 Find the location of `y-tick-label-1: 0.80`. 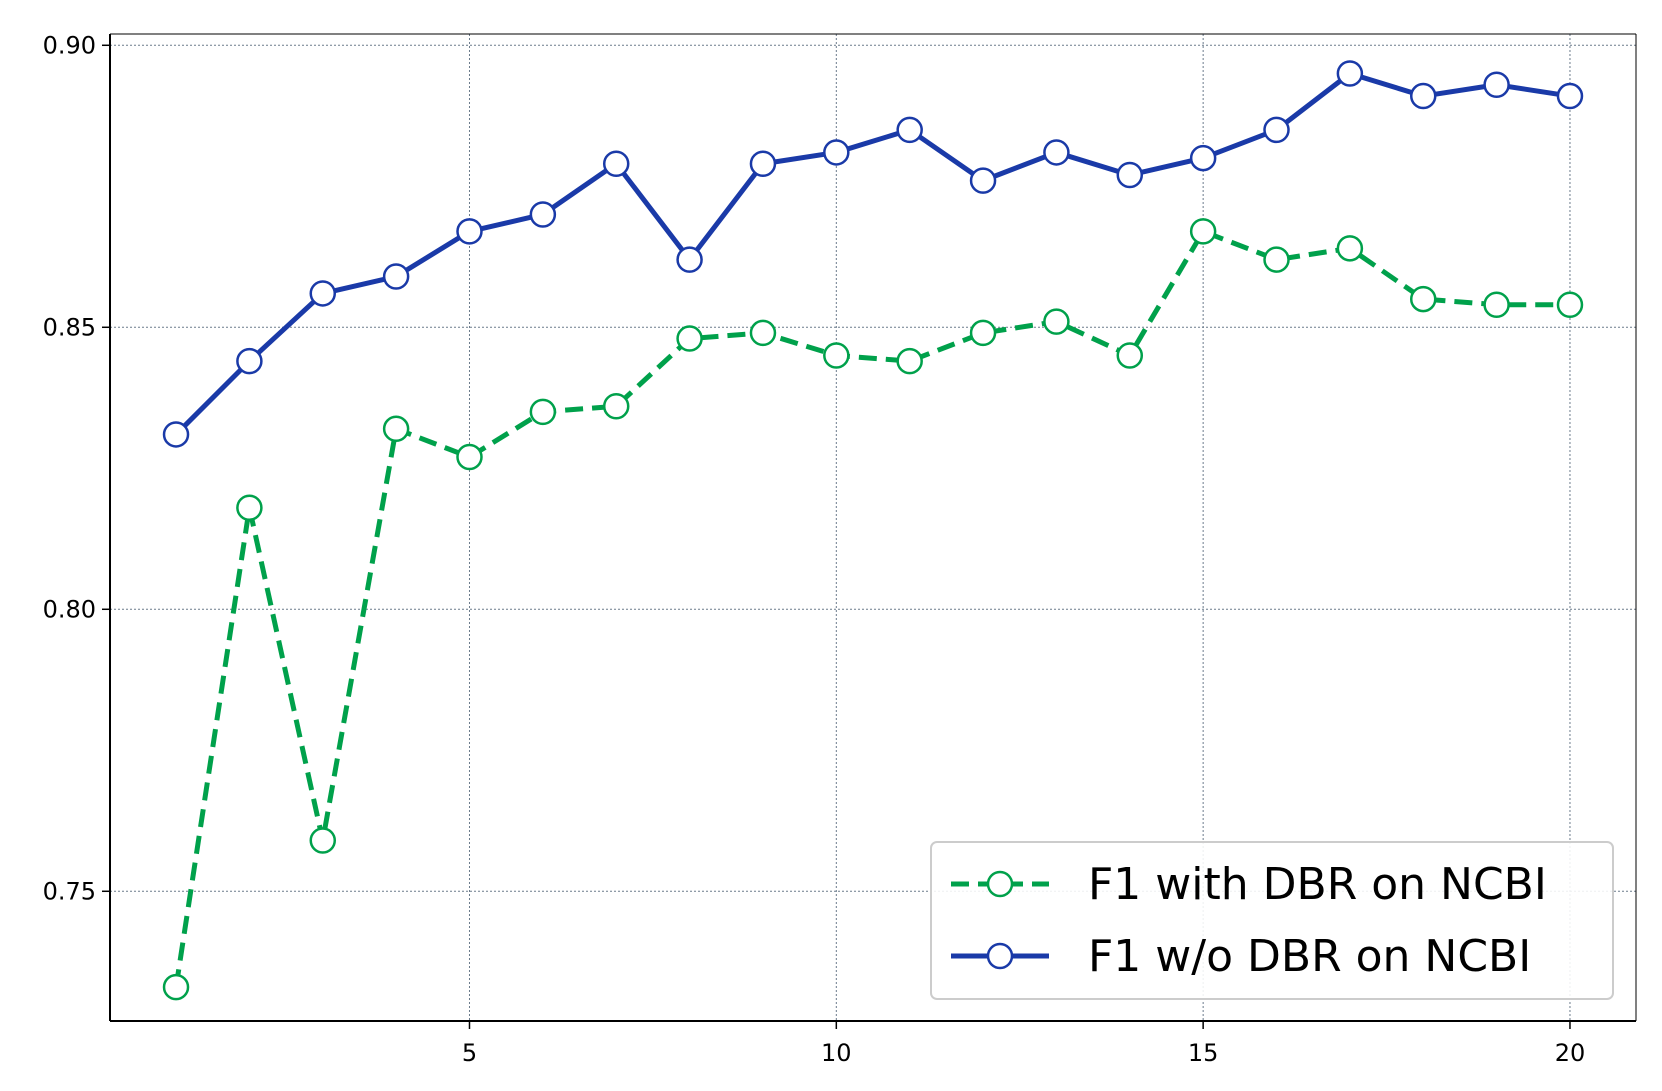

y-tick-label-1: 0.80 is located at coordinates (69, 609).